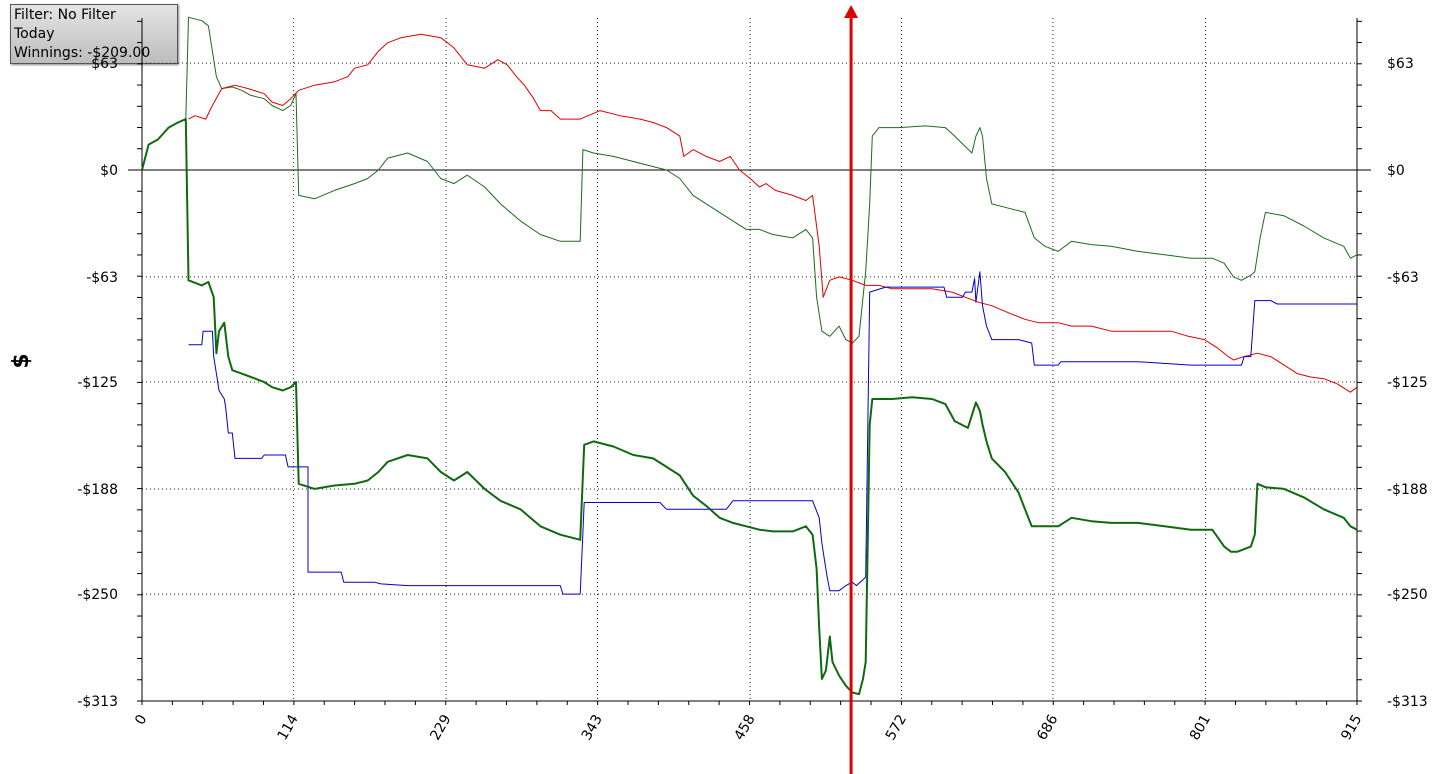  Describe the element at coordinates (288, 727) in the screenshot. I see `x-tick-label: 114` at that location.